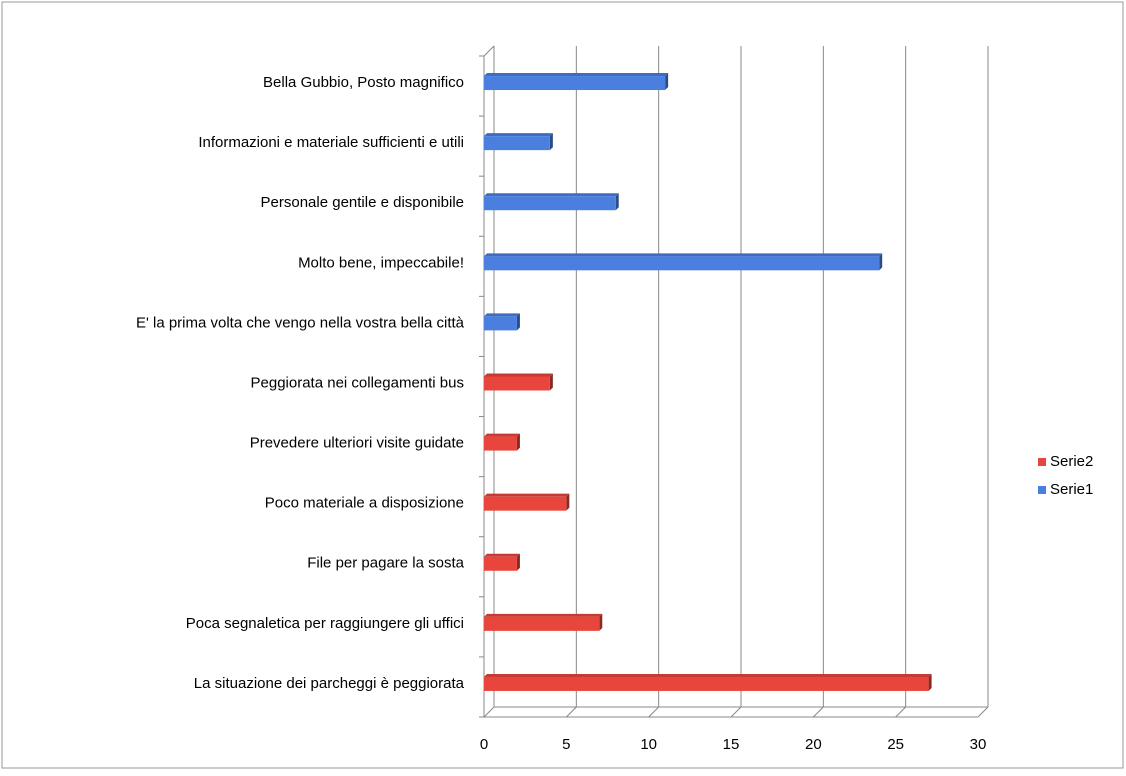 The height and width of the screenshot is (776, 1126). Describe the element at coordinates (357, 382) in the screenshot. I see `y-tick-label: Peggiorata nei collegamenti bus` at that location.